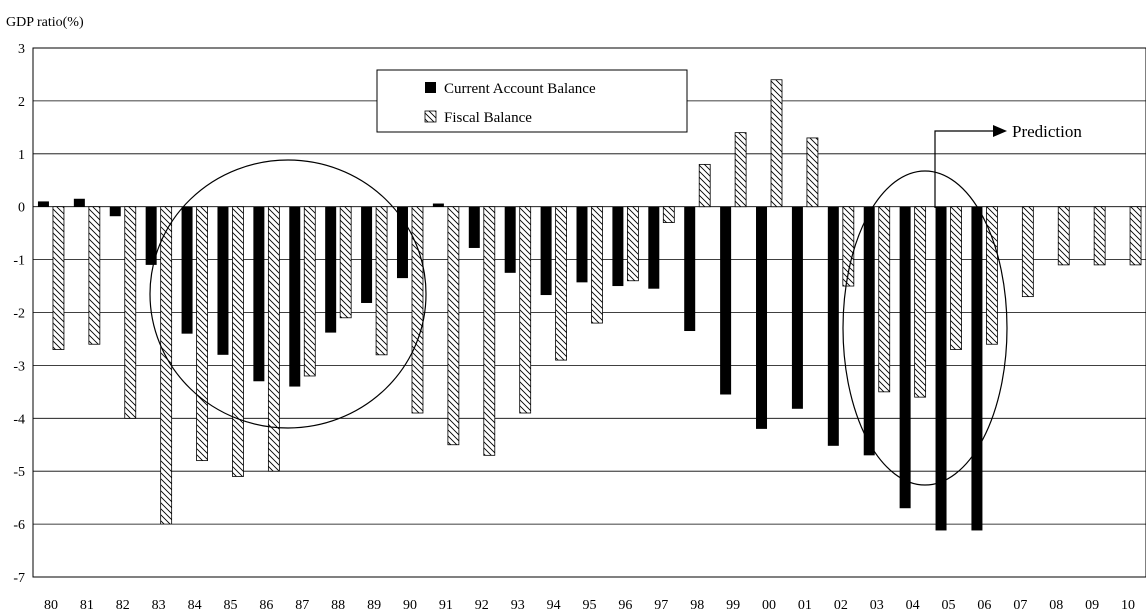 The image size is (1146, 614). Describe the element at coordinates (1128, 605) in the screenshot. I see `x-tick-label: 10` at that location.